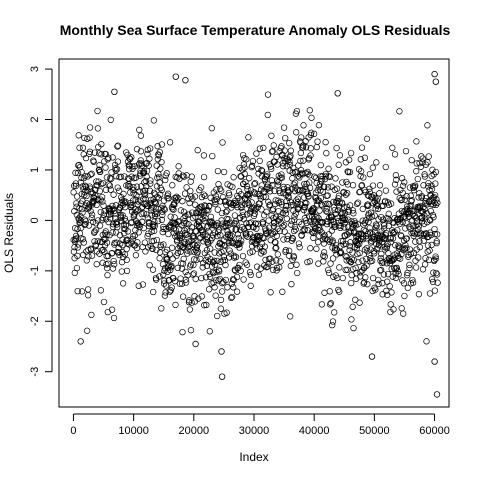  I want to click on y-tick-label: 3, so click(35, 69).